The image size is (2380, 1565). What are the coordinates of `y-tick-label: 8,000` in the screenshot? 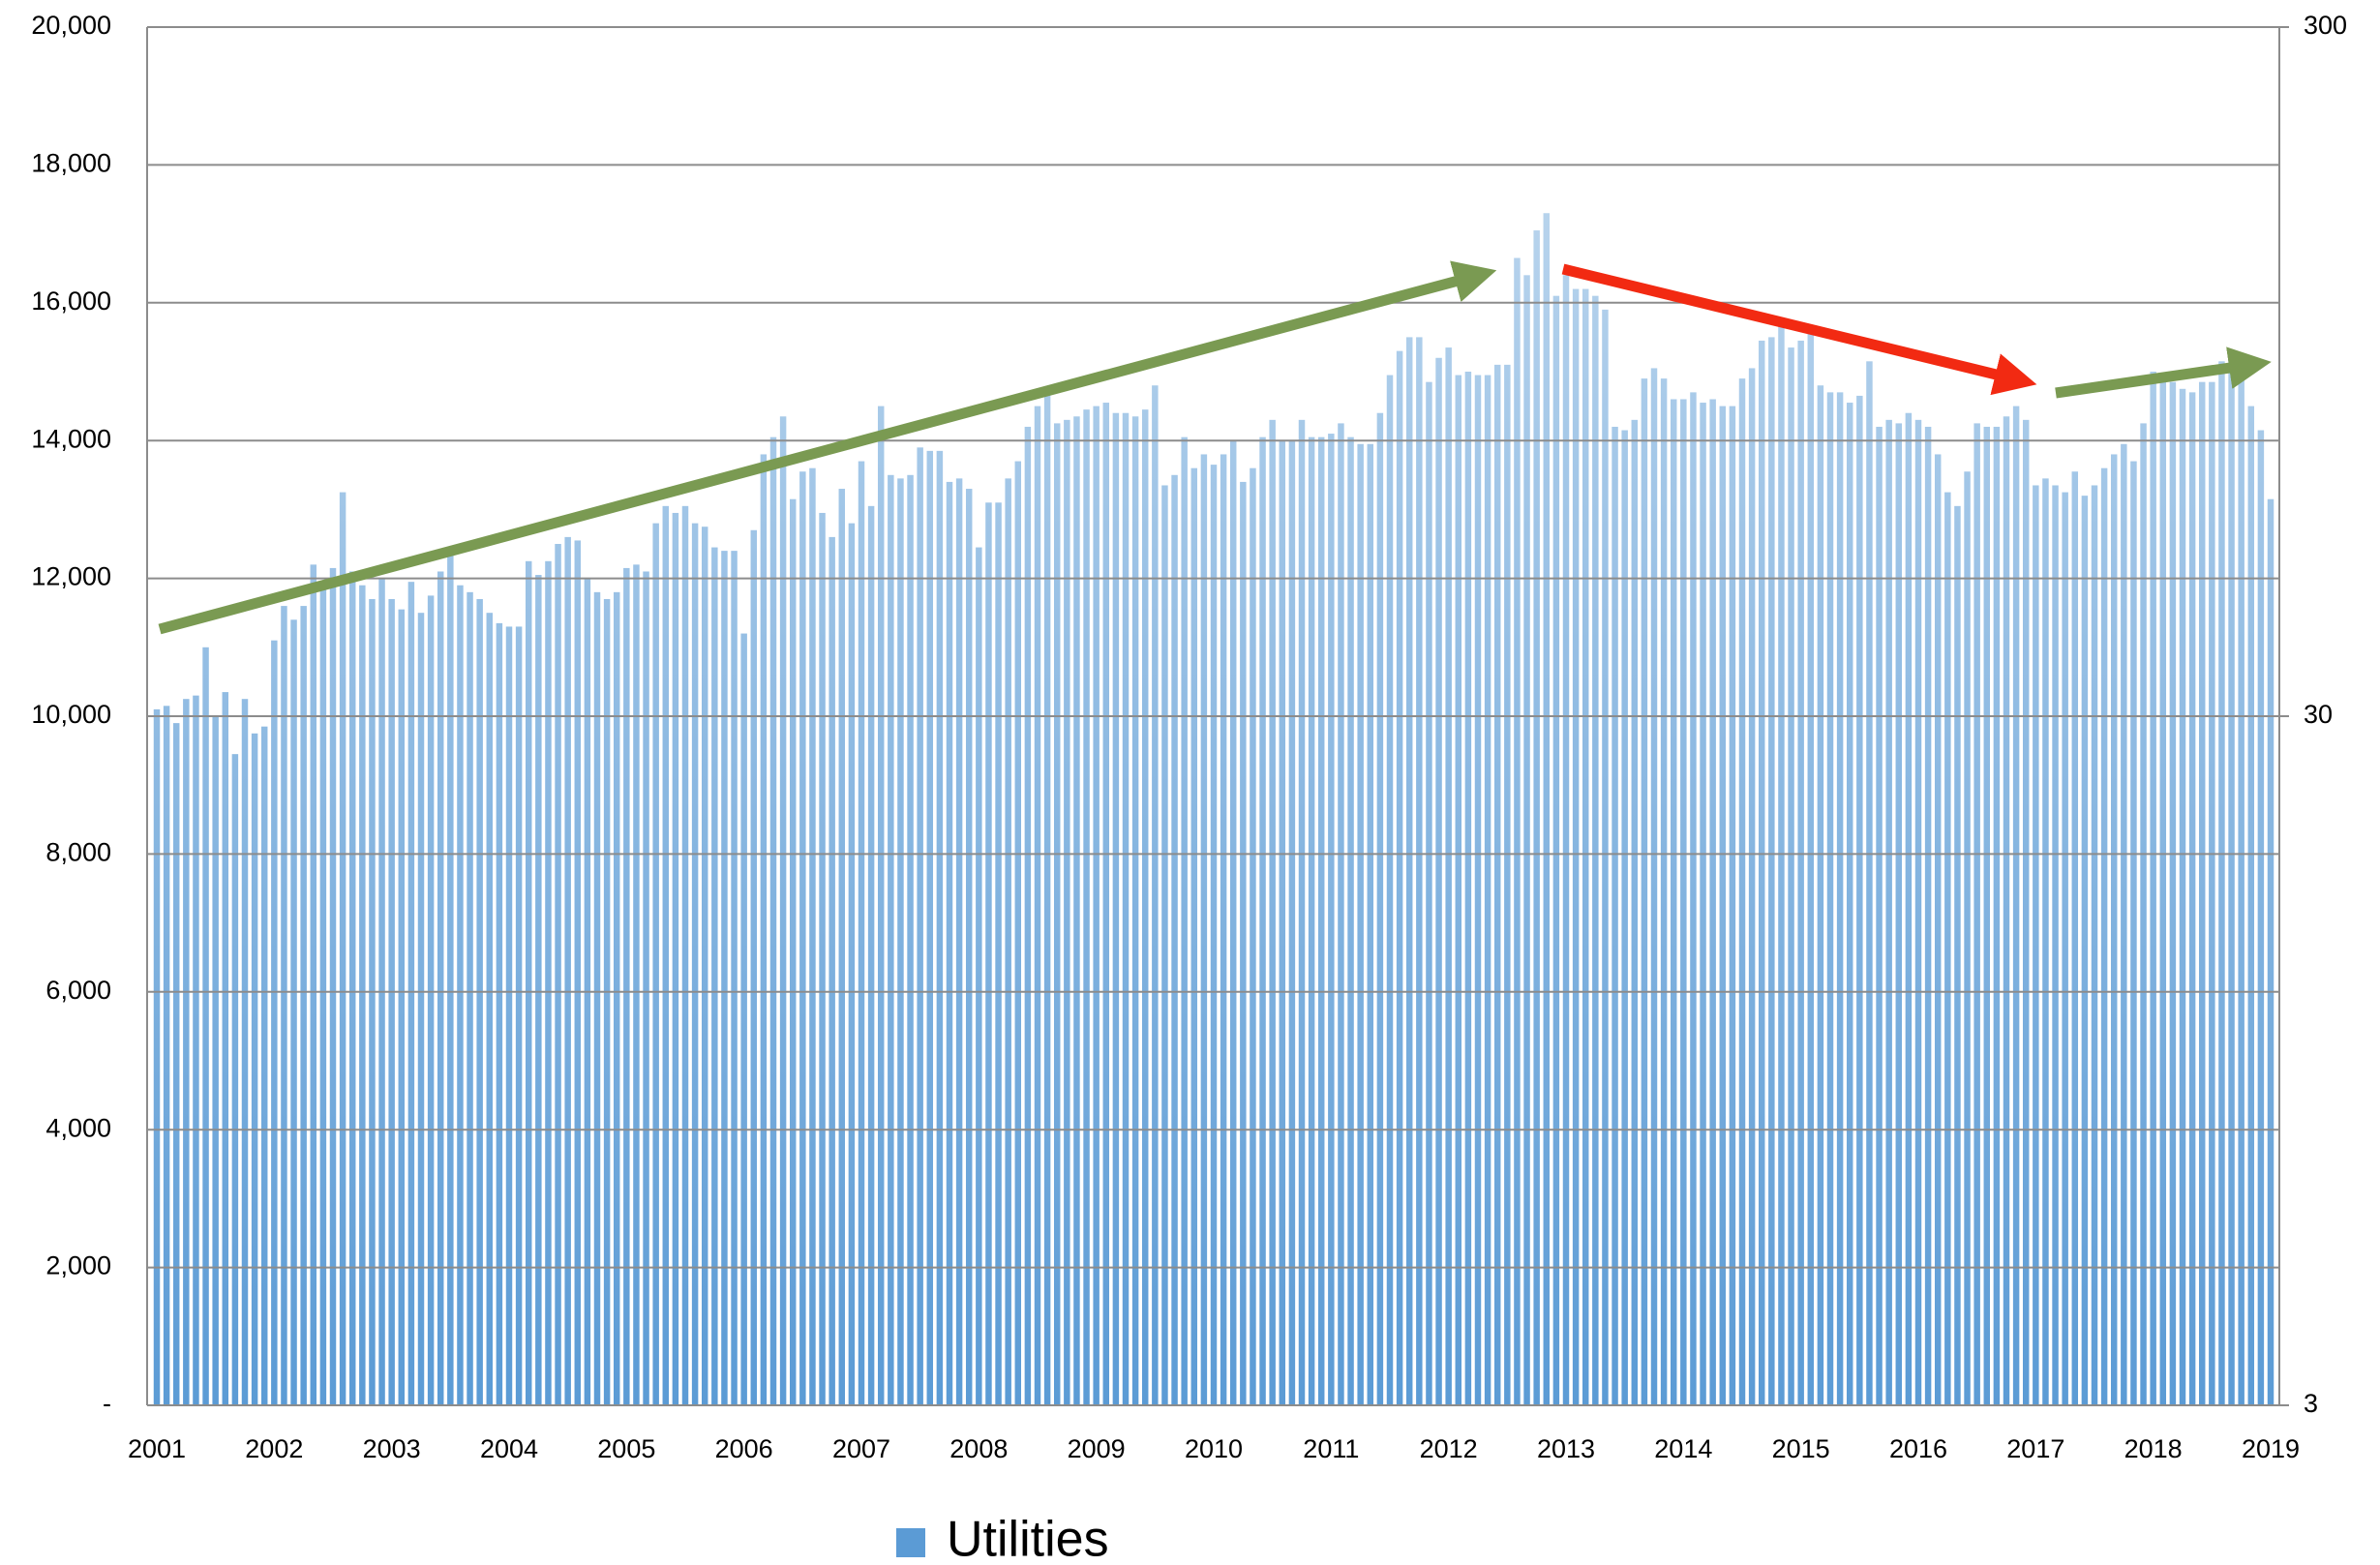 It's located at (78, 853).